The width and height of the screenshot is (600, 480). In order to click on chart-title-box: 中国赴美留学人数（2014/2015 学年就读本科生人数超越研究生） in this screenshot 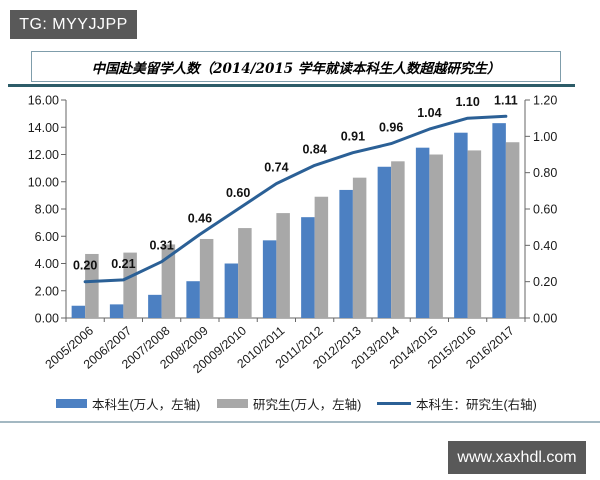, I will do `click(296, 66)`.